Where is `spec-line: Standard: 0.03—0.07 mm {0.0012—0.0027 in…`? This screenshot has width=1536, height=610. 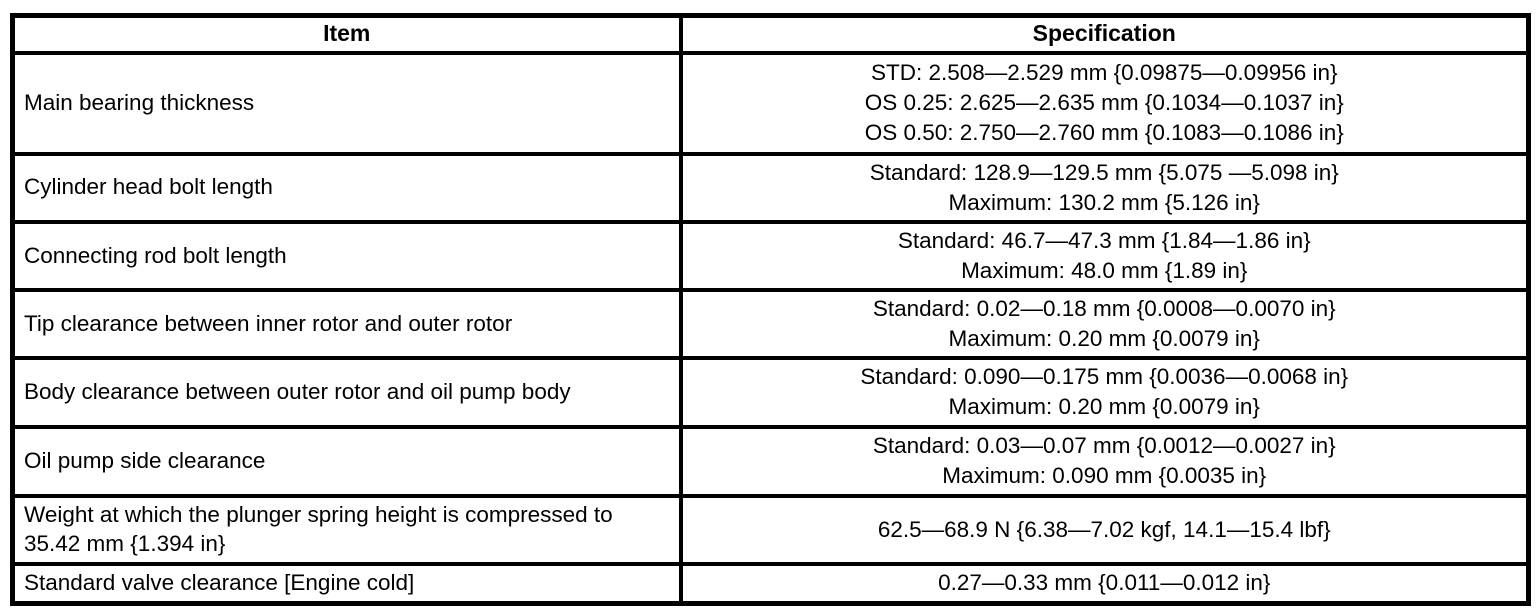 spec-line: Standard: 0.03—0.07 mm {0.0012—0.0027 in… is located at coordinates (1104, 445).